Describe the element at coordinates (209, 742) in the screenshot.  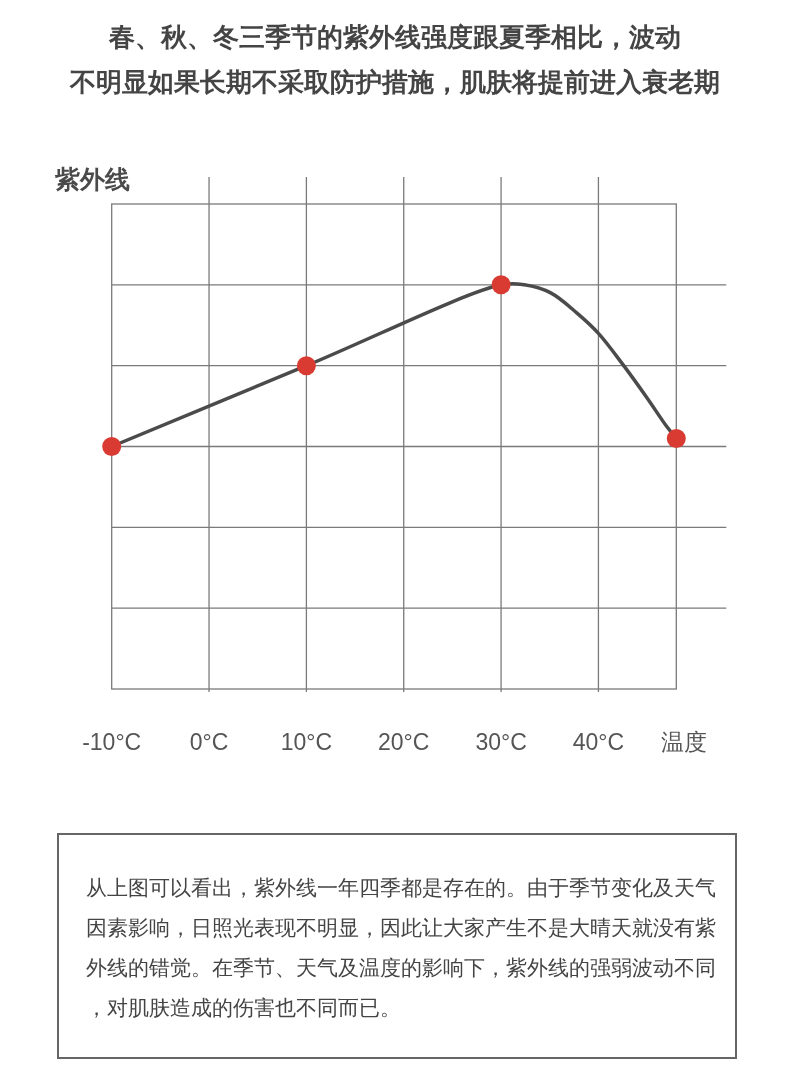
I see `x-tick-label: 0°C` at that location.